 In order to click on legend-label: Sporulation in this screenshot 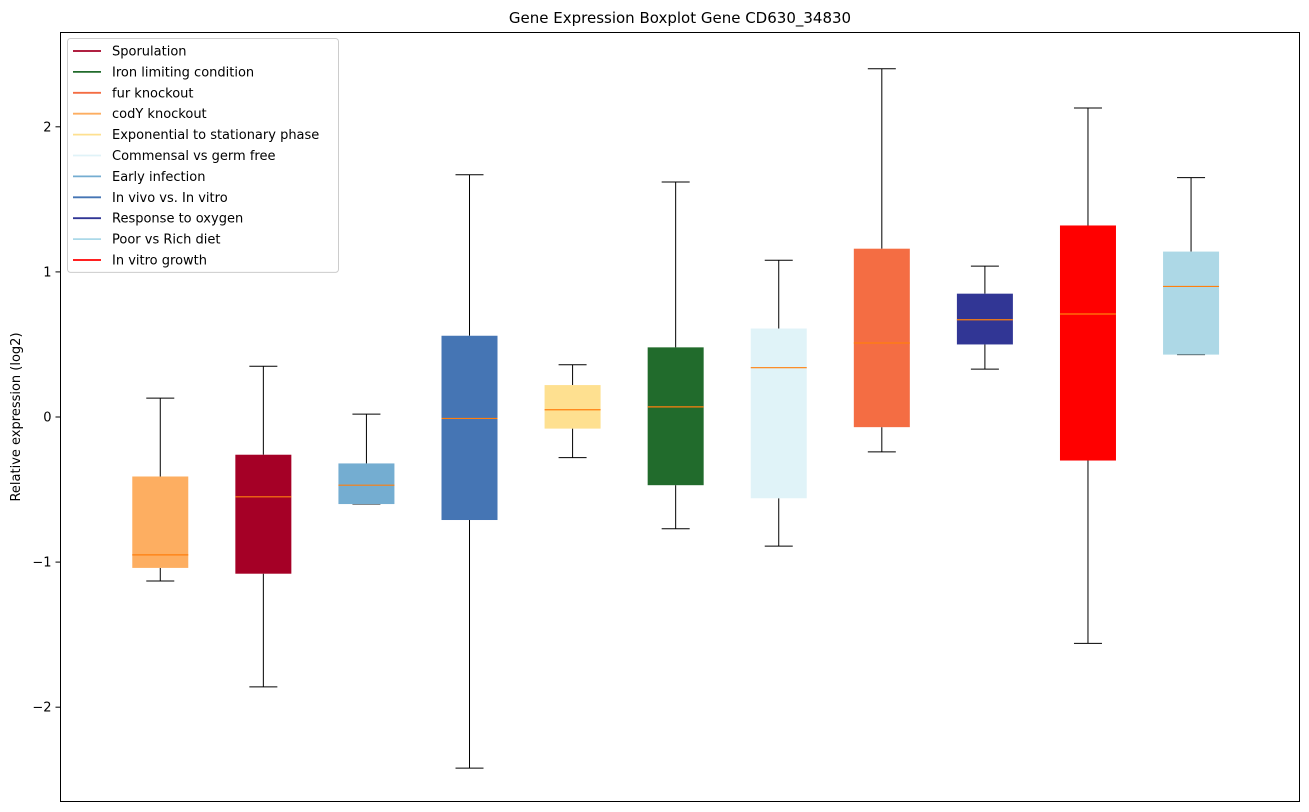, I will do `click(149, 52)`.